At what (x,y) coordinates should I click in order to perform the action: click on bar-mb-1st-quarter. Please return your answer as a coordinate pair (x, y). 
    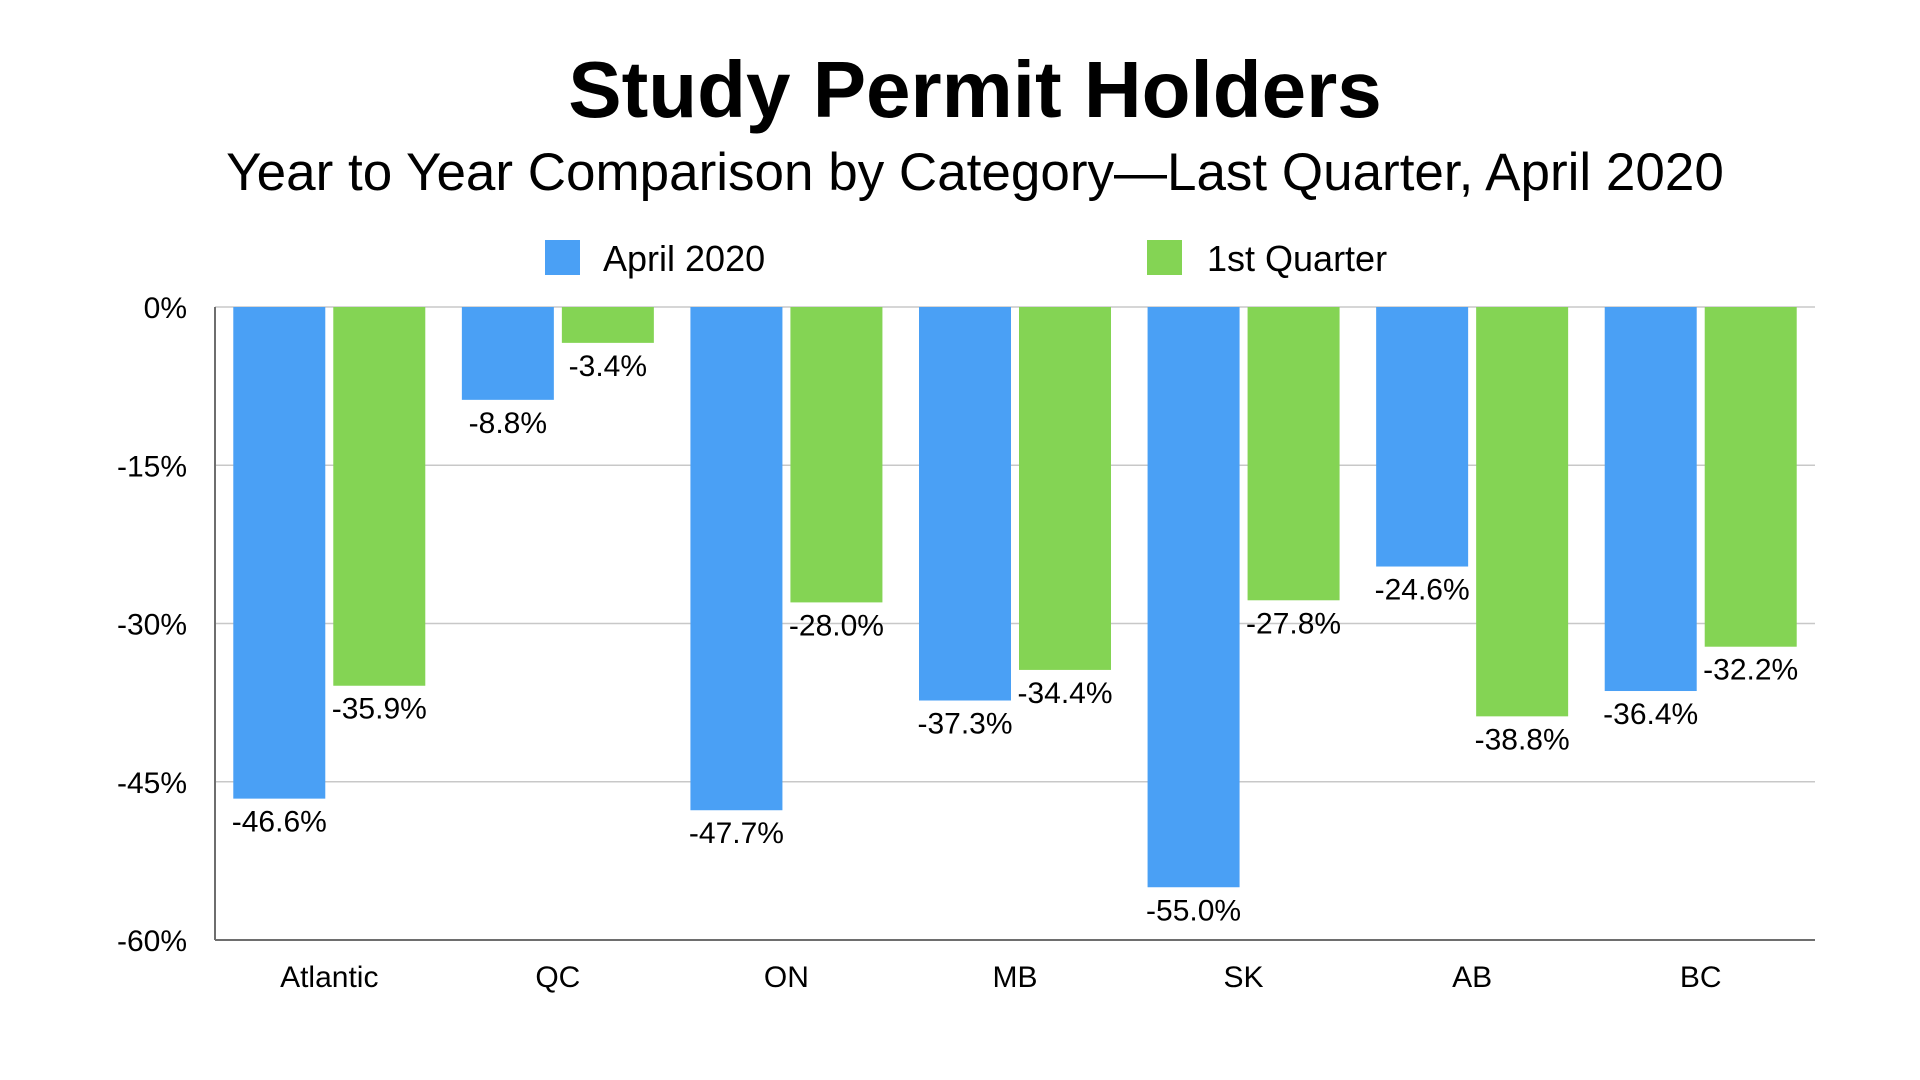
    Looking at the image, I should click on (1065, 488).